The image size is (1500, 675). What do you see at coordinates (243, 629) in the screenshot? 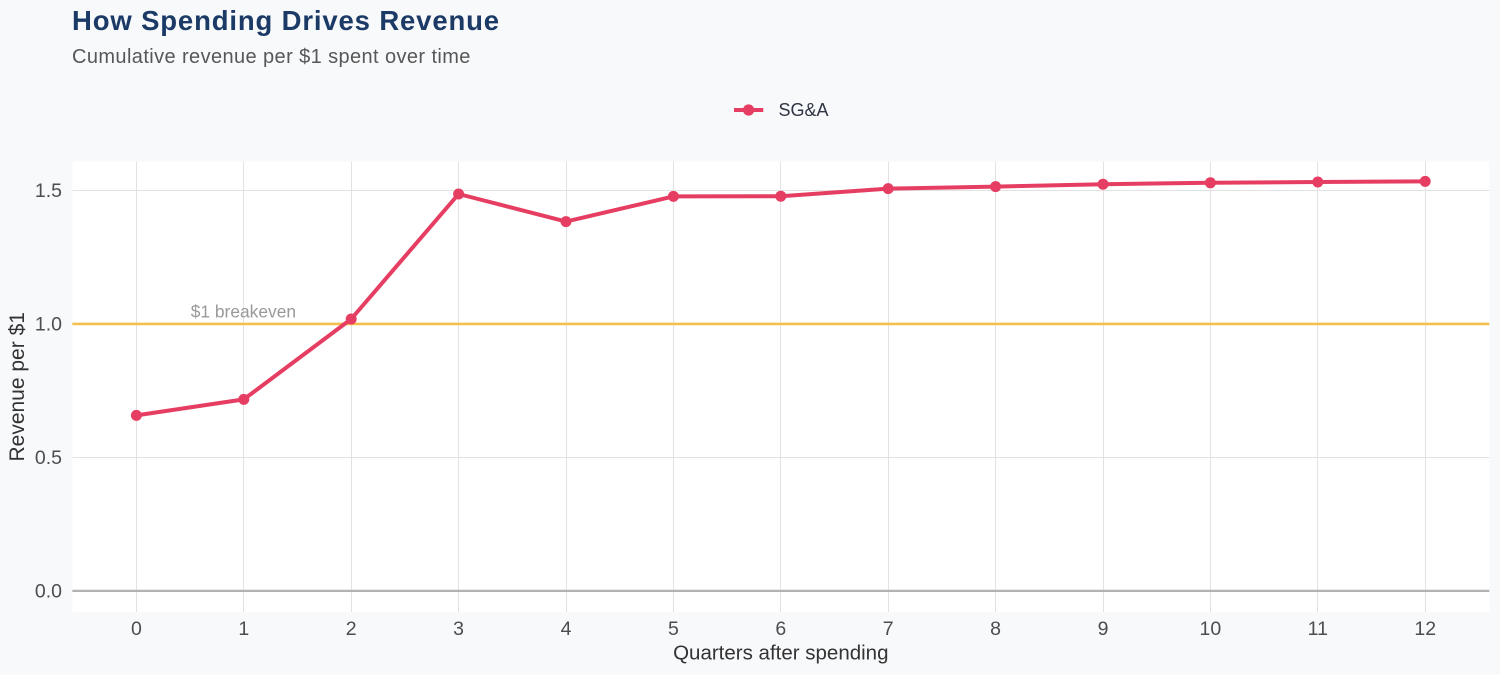
I see `svg-text: 1` at bounding box center [243, 629].